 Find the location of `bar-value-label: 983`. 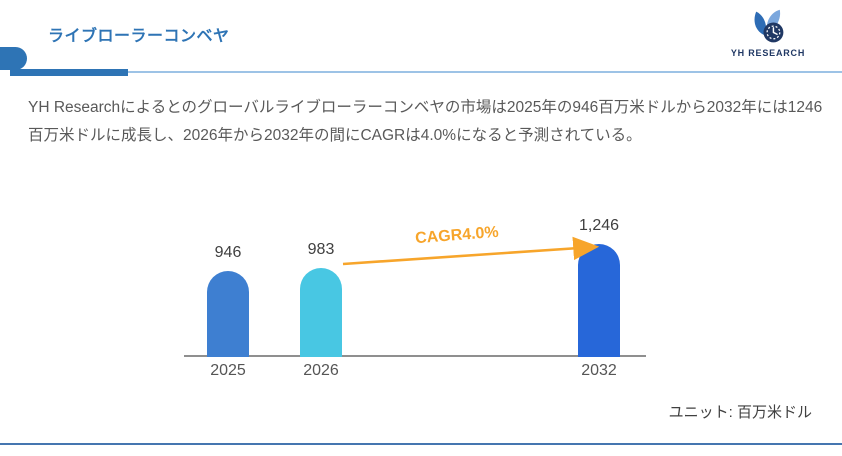

bar-value-label: 983 is located at coordinates (321, 249).